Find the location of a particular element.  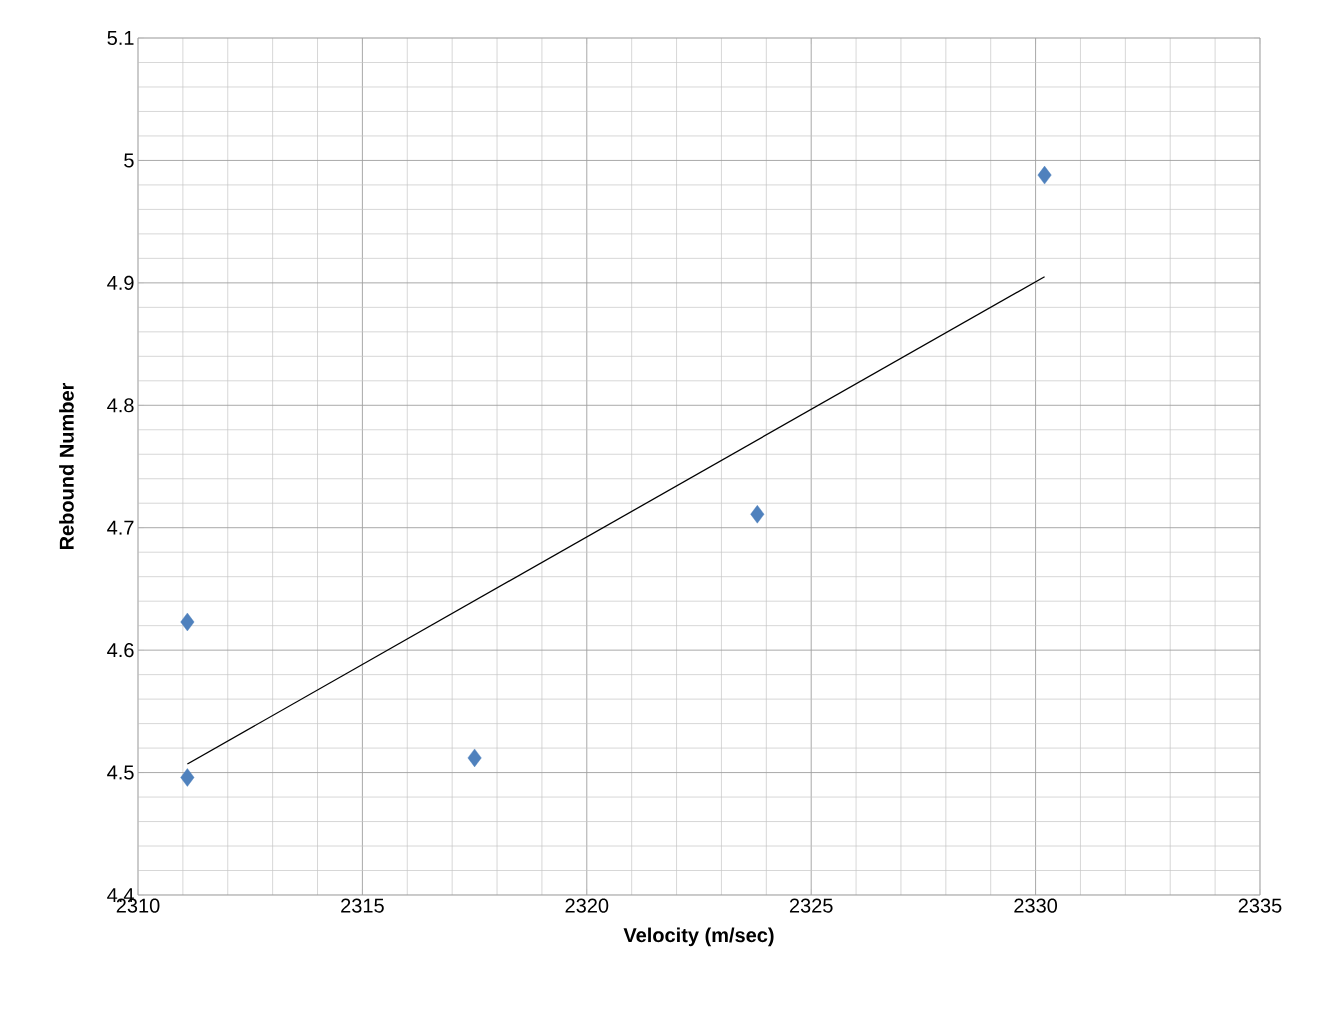

y-tick-label: 4.5 is located at coordinates (120, 772).